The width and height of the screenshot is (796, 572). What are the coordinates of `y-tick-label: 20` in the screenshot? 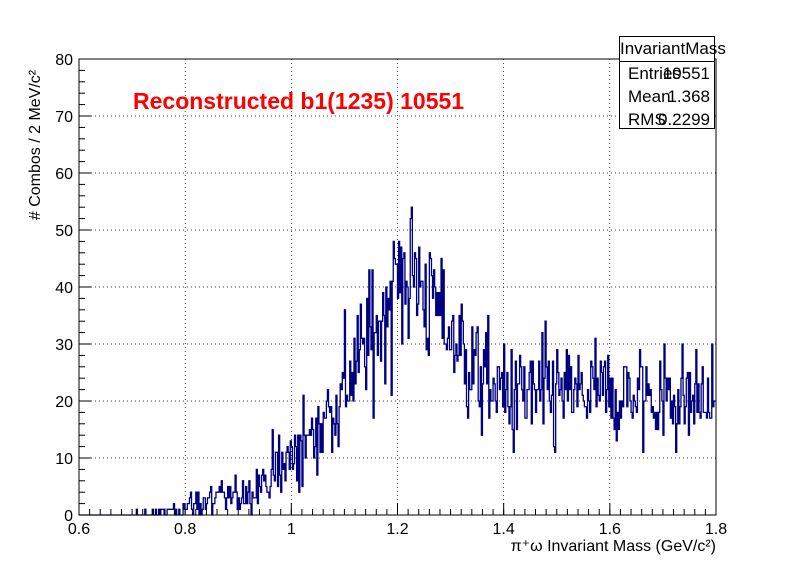 It's located at (64, 402).